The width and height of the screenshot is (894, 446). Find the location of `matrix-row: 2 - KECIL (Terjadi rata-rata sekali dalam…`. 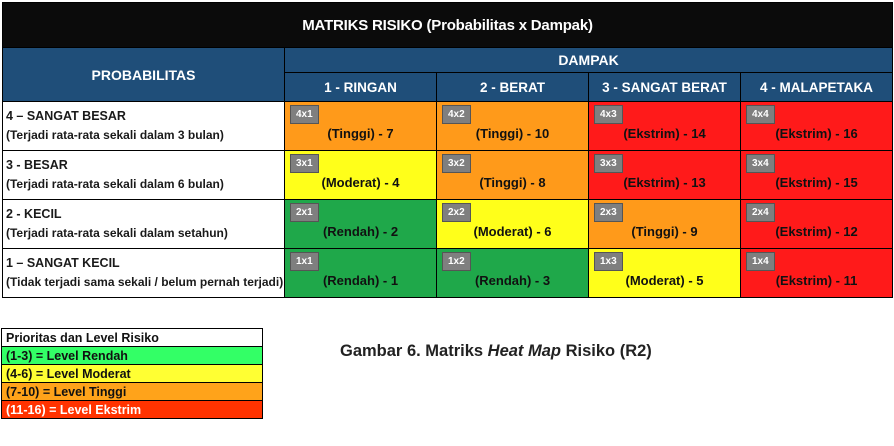

matrix-row: 2 - KECIL (Terjadi rata-rata sekali dalam… is located at coordinates (448, 224).